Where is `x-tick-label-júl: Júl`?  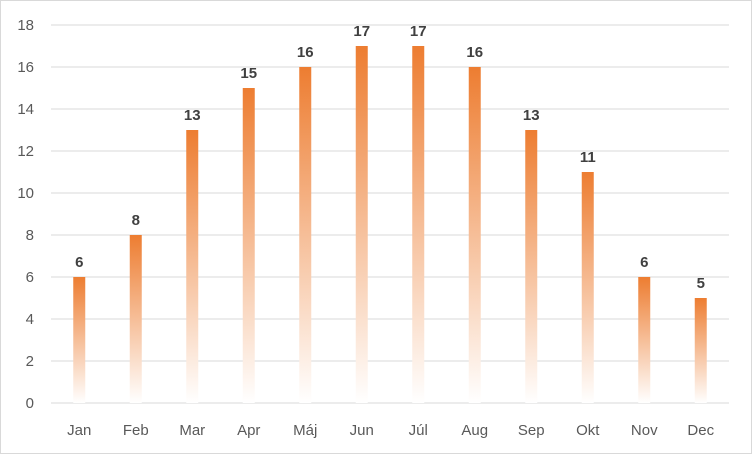
x-tick-label-júl: Júl is located at coordinates (418, 430).